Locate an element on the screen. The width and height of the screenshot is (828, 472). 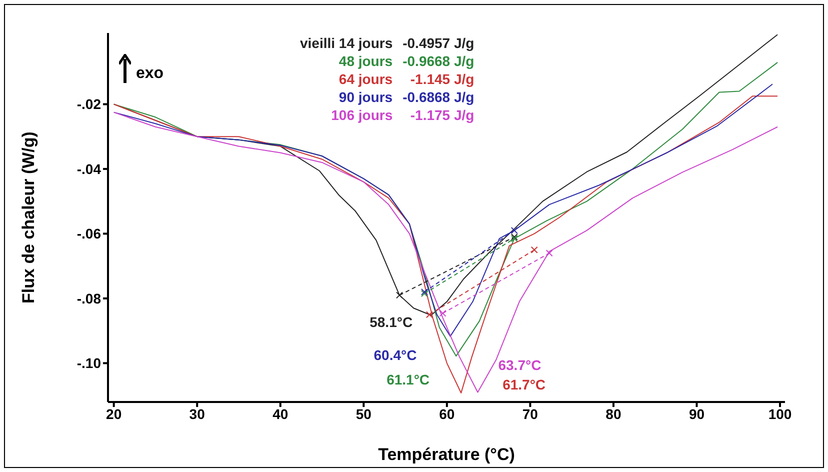
annotation: -0.4957 J/g is located at coordinates (438, 43).